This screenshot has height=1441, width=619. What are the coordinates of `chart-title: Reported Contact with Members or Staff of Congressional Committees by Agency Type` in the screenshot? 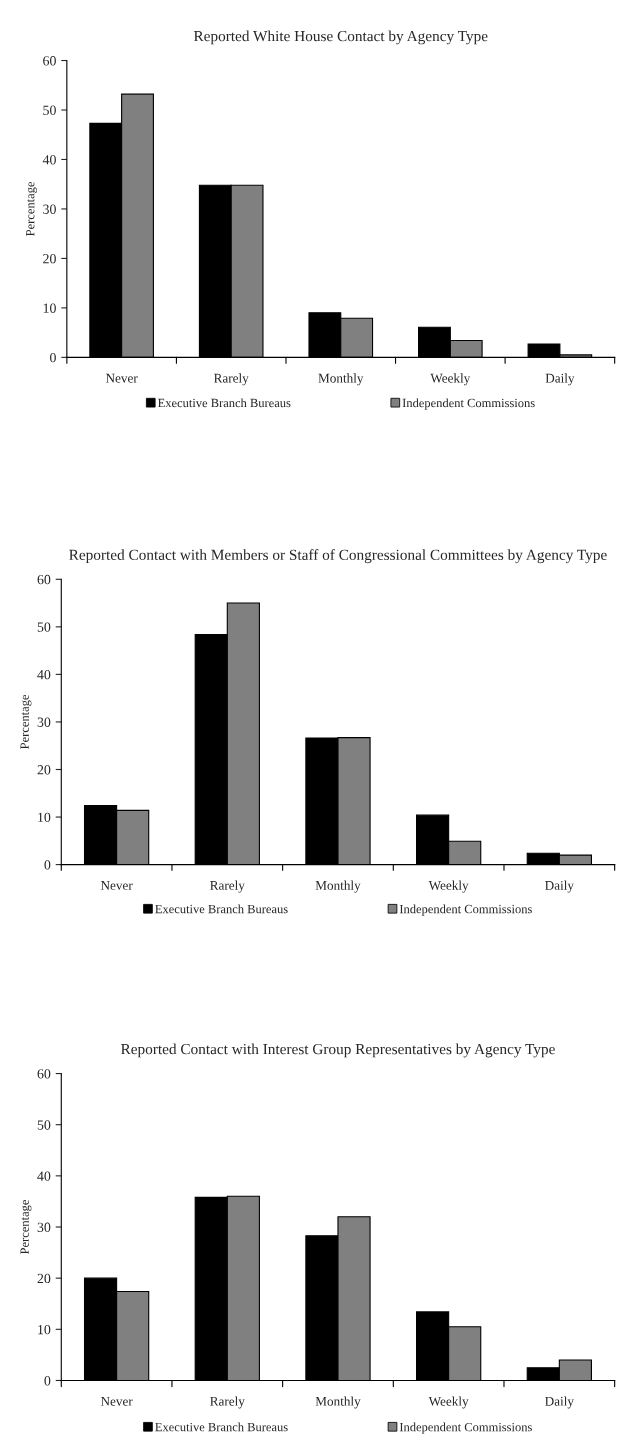 It's located at (338, 556).